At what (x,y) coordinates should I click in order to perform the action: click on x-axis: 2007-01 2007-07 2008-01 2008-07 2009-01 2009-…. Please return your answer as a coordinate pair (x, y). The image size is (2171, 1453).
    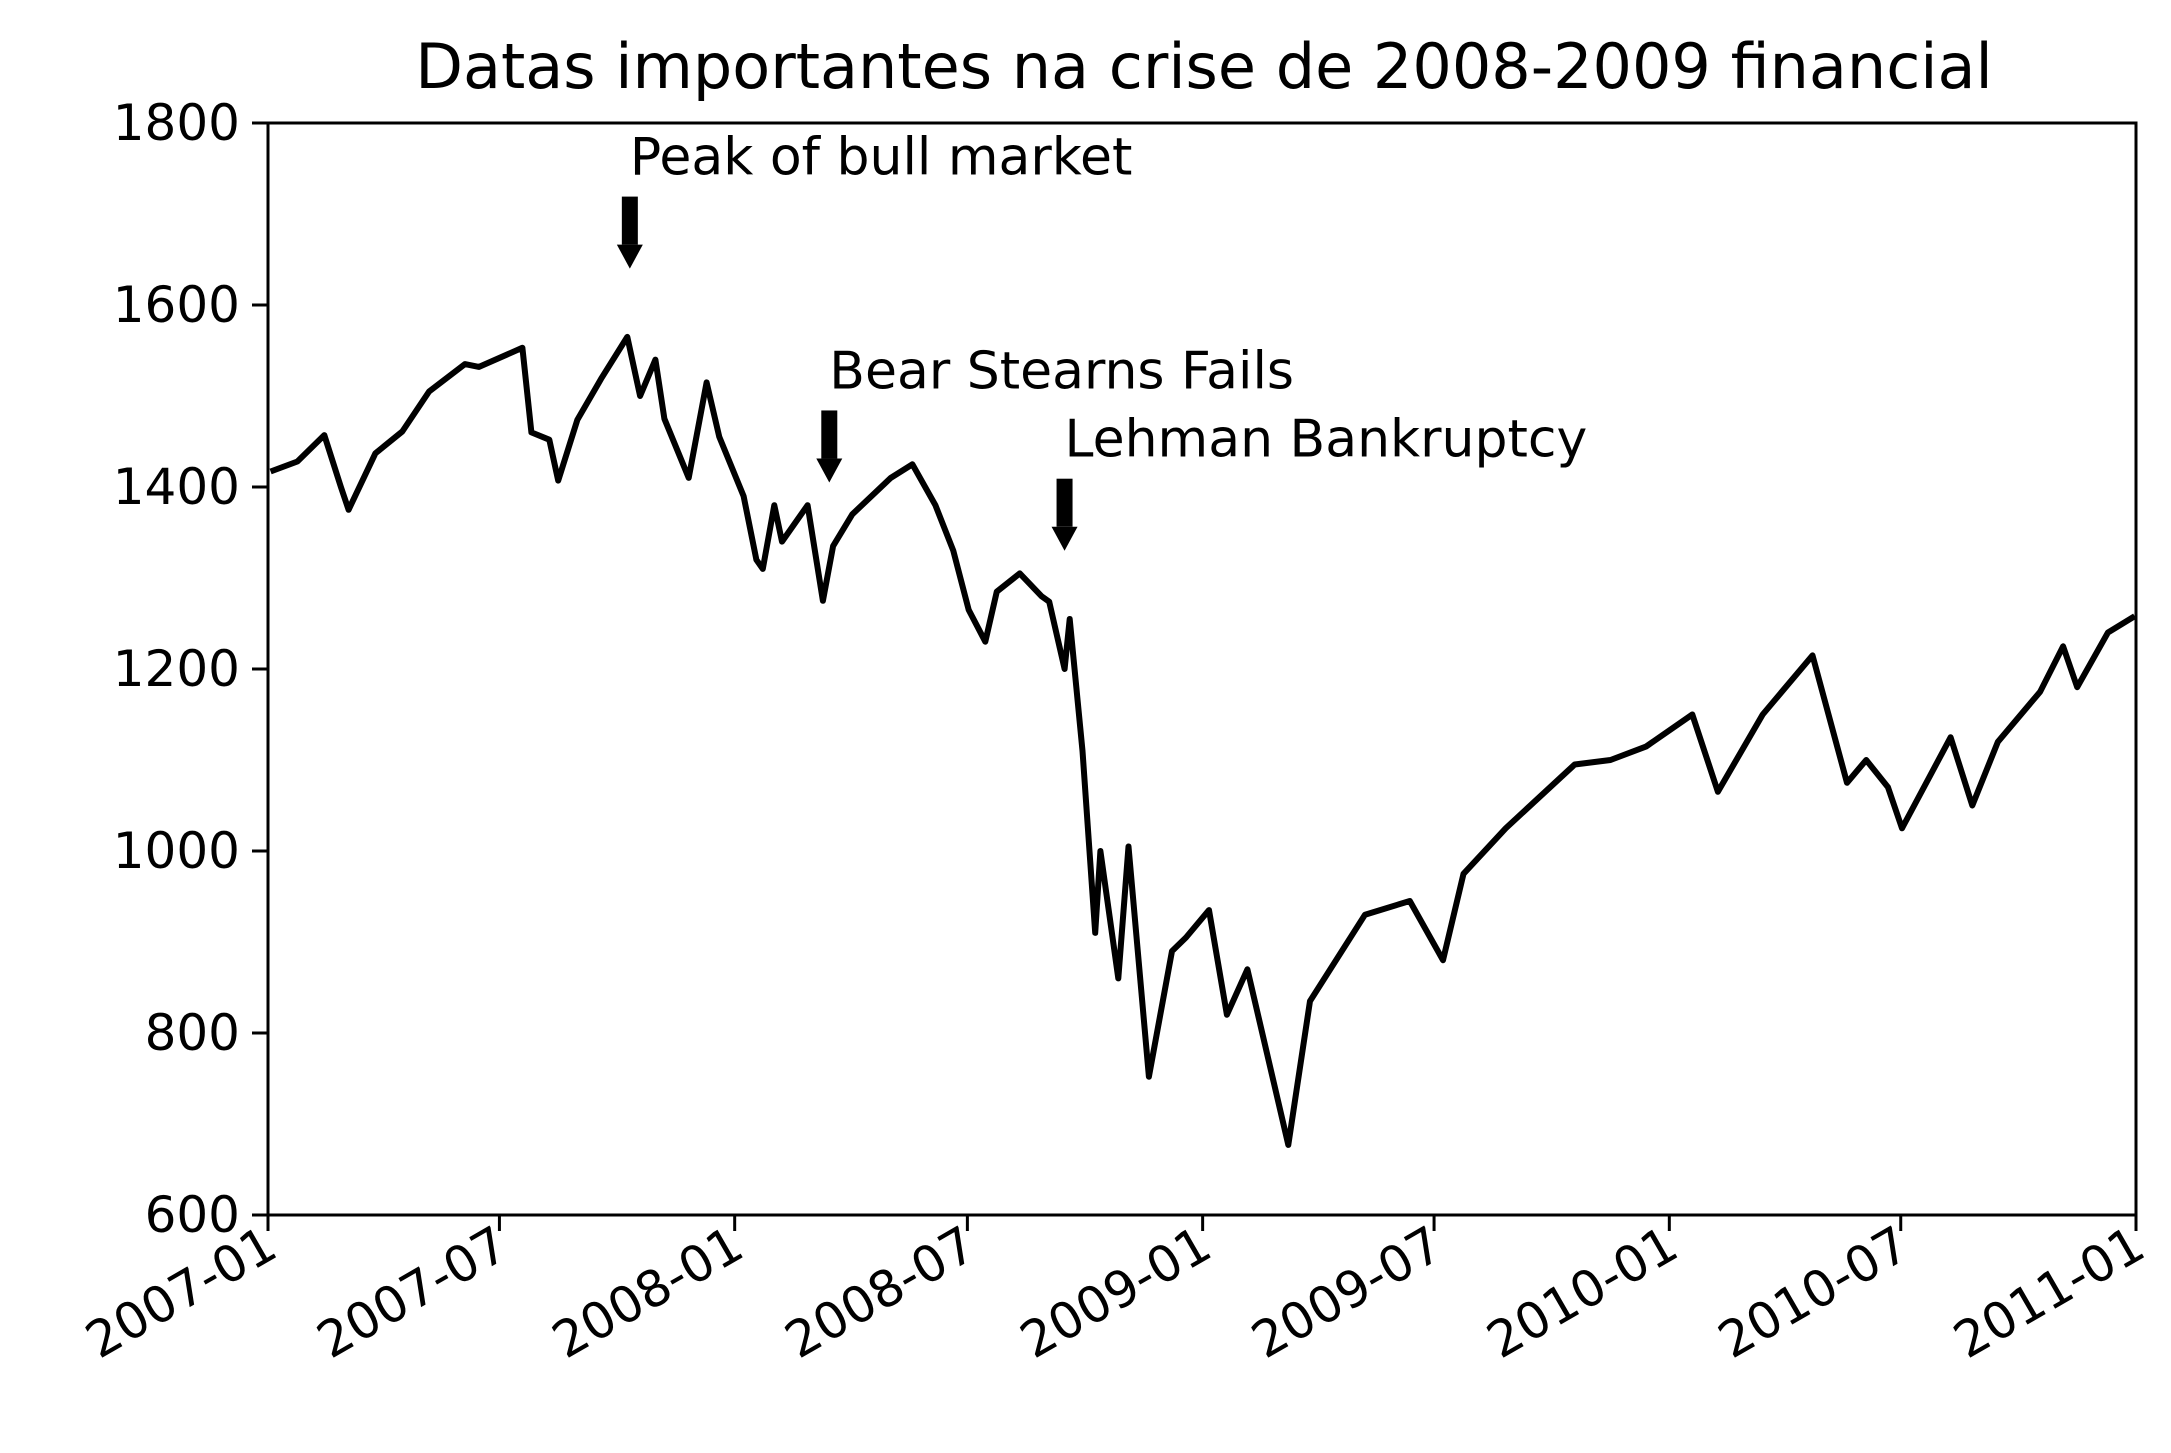
    Looking at the image, I should click on (1115, 1292).